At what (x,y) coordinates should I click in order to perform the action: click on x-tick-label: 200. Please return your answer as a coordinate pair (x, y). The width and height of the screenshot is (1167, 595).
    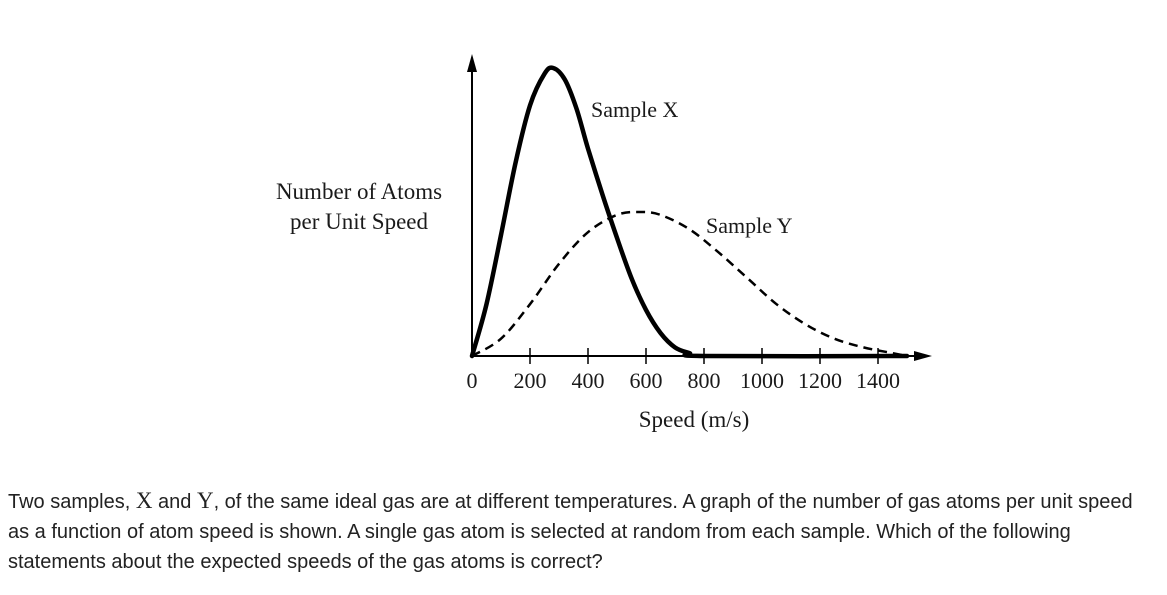
    Looking at the image, I should click on (530, 380).